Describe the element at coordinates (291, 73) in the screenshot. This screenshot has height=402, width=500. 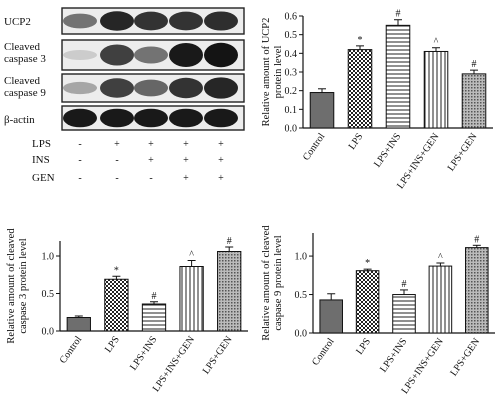
I see `y-tick-label: 0.3` at that location.